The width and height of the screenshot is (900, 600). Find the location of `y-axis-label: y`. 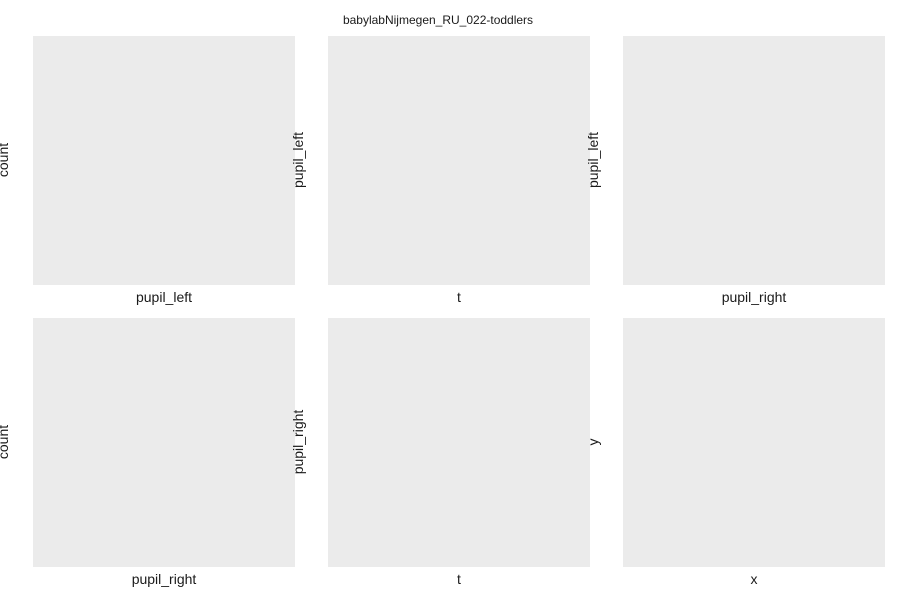

y-axis-label: y is located at coordinates (593, 442).